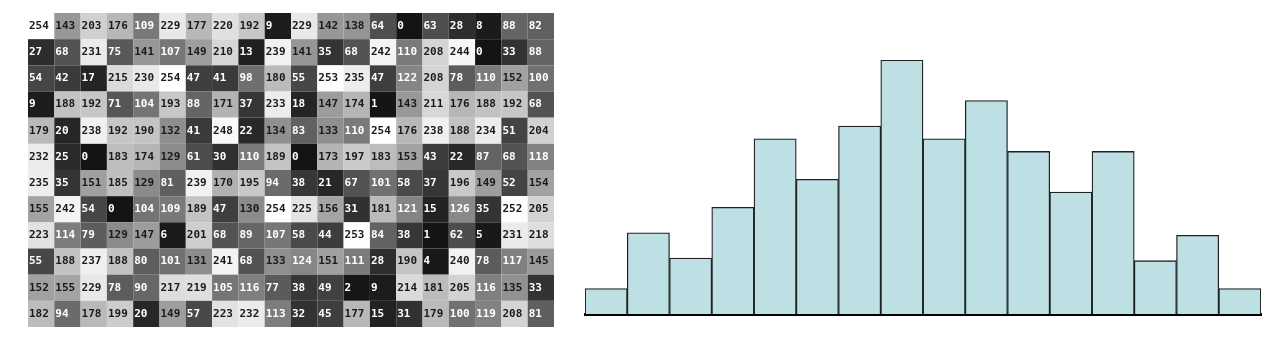  Describe the element at coordinates (223, 287) in the screenshot. I see `data-label: 105` at that location.